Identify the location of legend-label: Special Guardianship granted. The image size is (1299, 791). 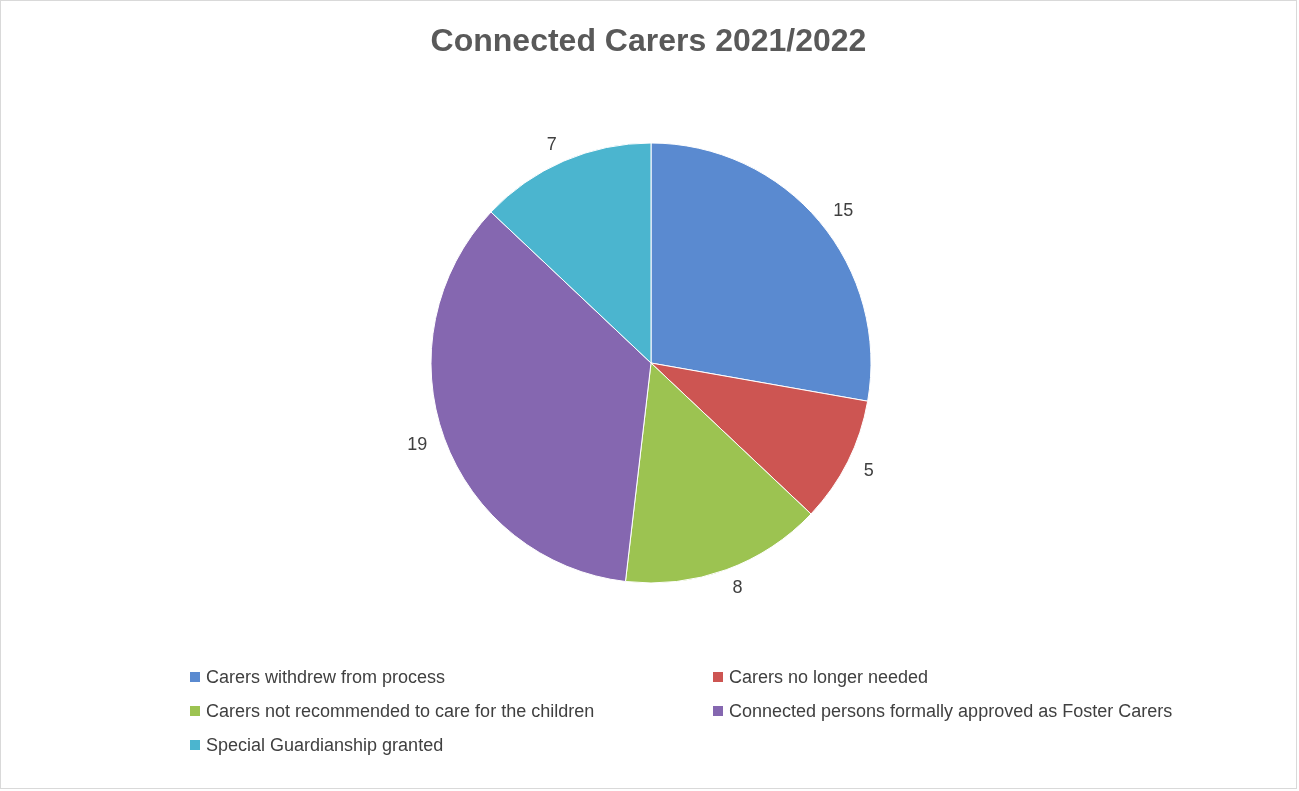
(325, 745).